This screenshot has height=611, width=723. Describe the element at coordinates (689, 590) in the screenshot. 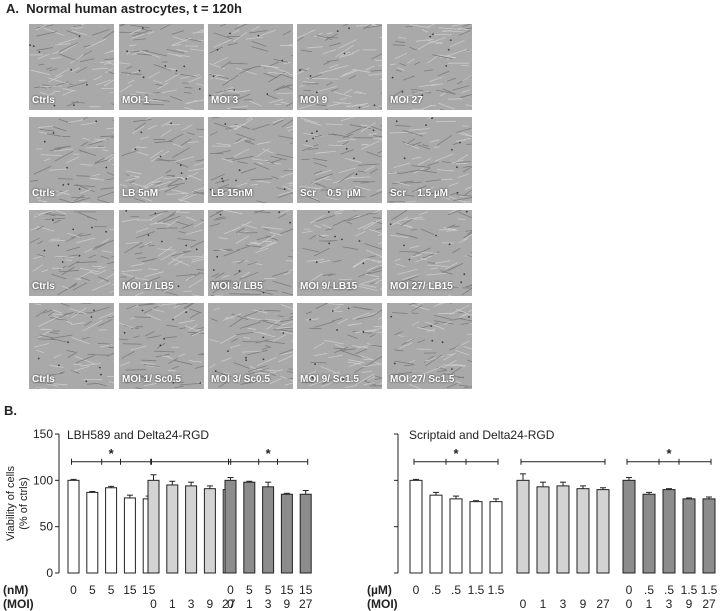

I see `x-tick-label-conc: 1.5` at that location.